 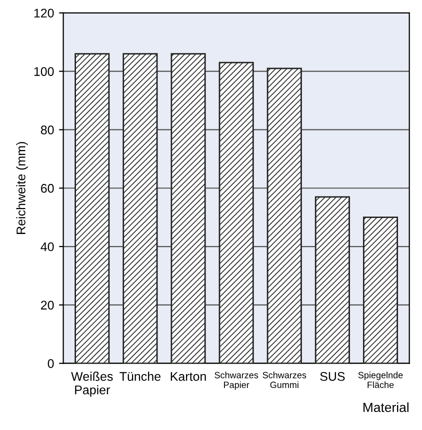 I want to click on x-tick-label: Schwarzes Papier, so click(x=236, y=381).